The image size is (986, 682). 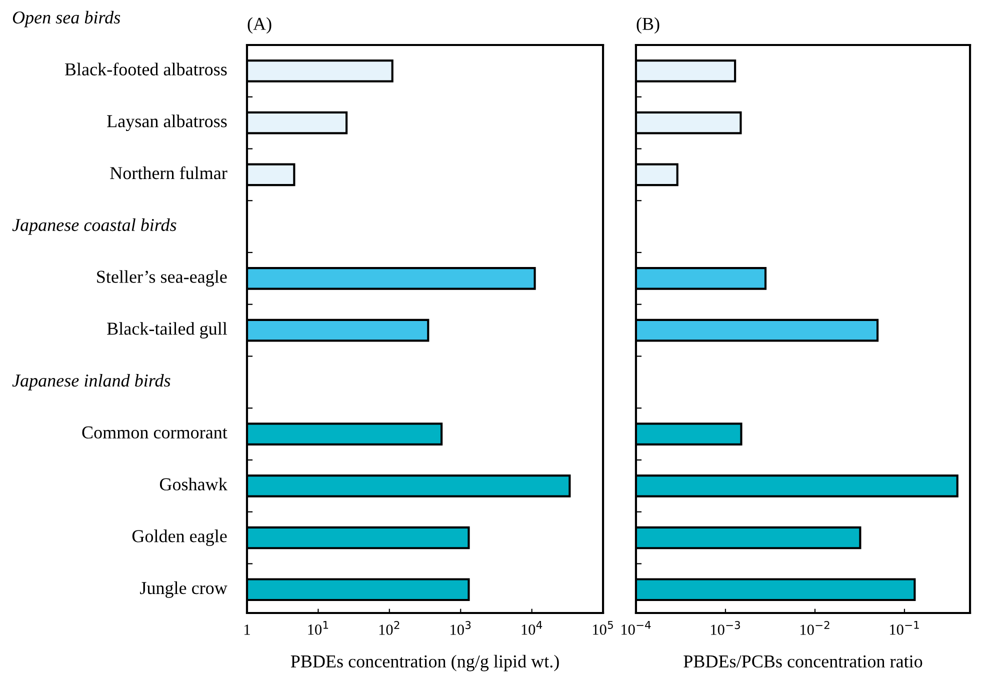 What do you see at coordinates (424, 663) in the screenshot?
I see `x-axis-title: PBDEs concentration (ng/g lipid wt.)` at bounding box center [424, 663].